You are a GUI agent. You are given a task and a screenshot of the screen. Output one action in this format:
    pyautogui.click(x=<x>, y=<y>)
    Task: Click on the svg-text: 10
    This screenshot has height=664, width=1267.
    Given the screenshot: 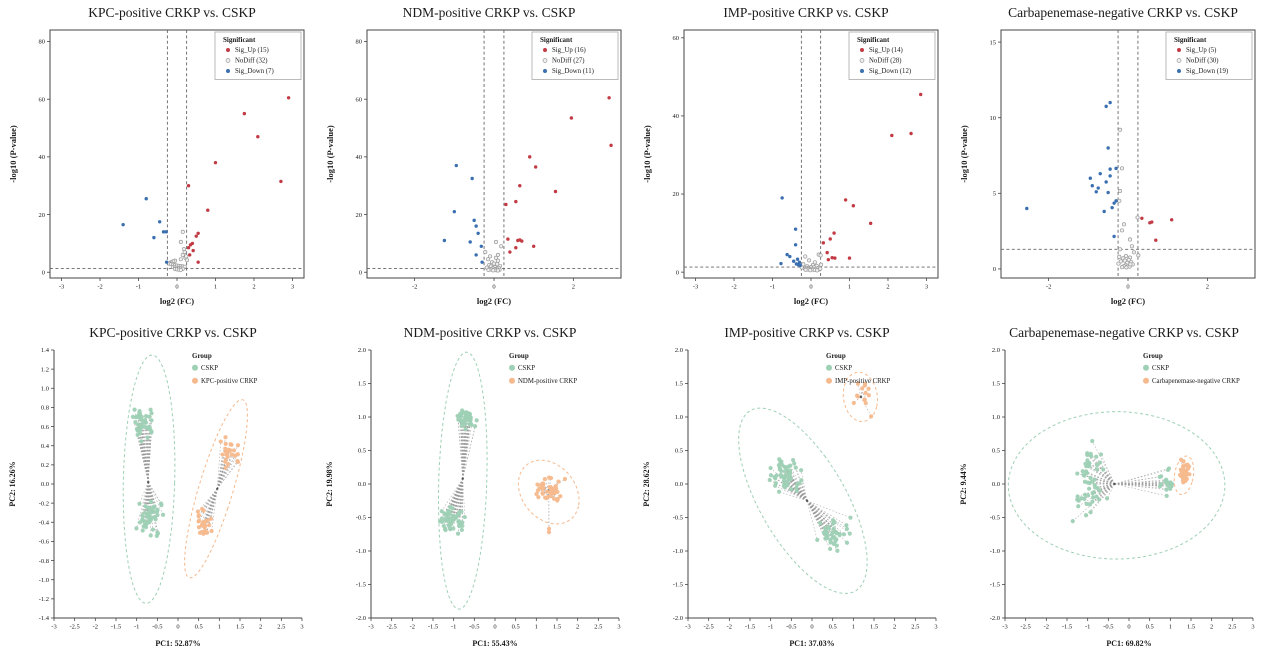 What is the action you would take?
    pyautogui.click(x=993, y=118)
    